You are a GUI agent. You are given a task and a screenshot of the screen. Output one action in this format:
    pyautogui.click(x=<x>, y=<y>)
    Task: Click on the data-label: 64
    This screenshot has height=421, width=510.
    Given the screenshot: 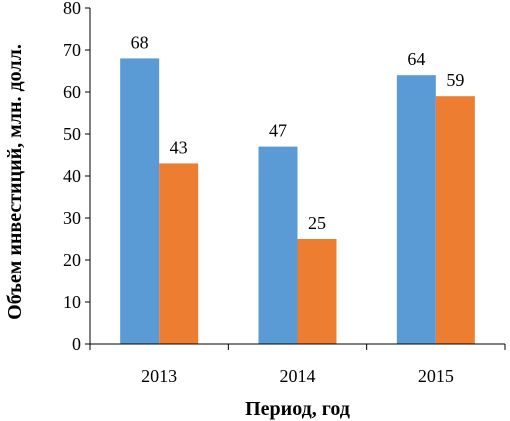 What is the action you would take?
    pyautogui.click(x=416, y=59)
    